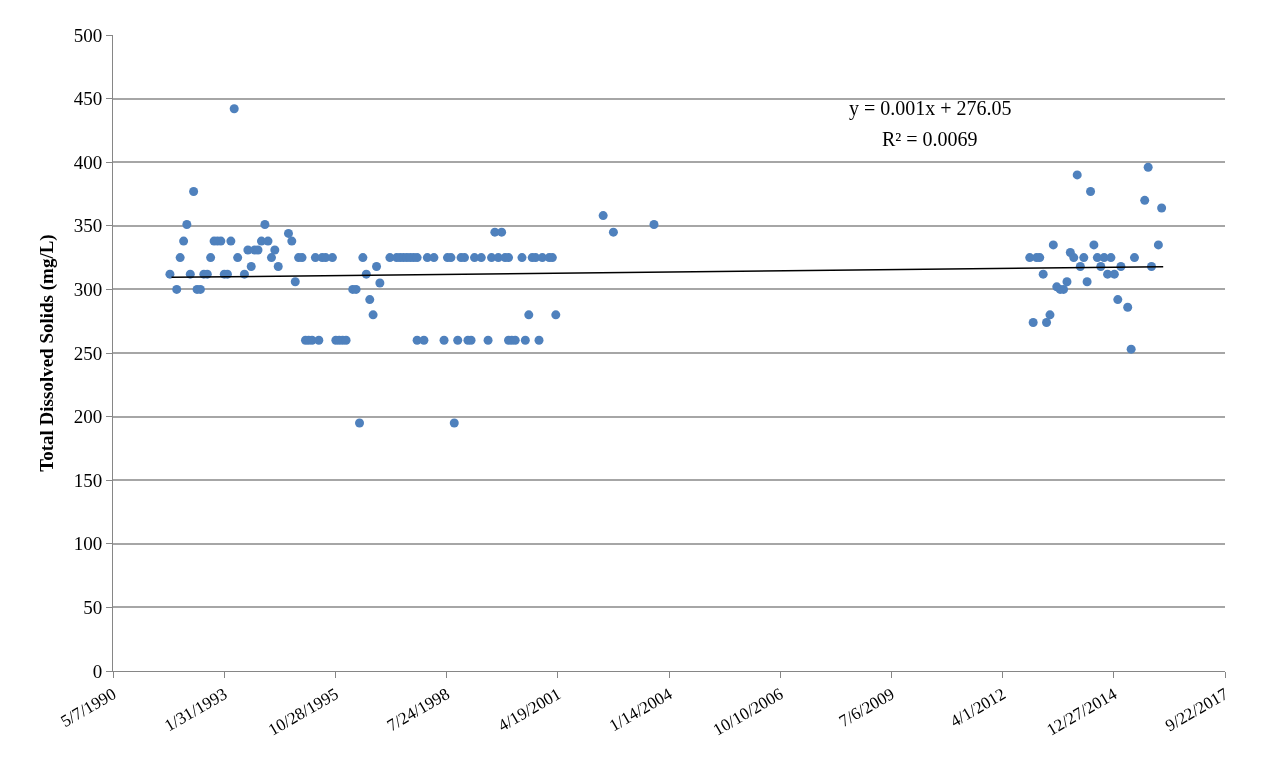  What do you see at coordinates (88, 544) in the screenshot?
I see `y-tick-label: 100` at bounding box center [88, 544].